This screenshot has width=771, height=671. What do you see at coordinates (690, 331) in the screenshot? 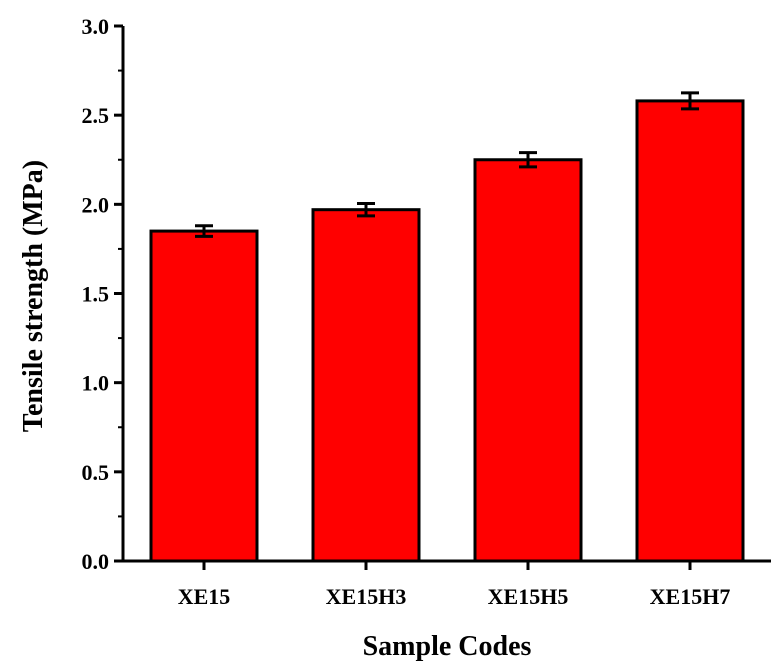
I see `bar-xe15h7` at bounding box center [690, 331].